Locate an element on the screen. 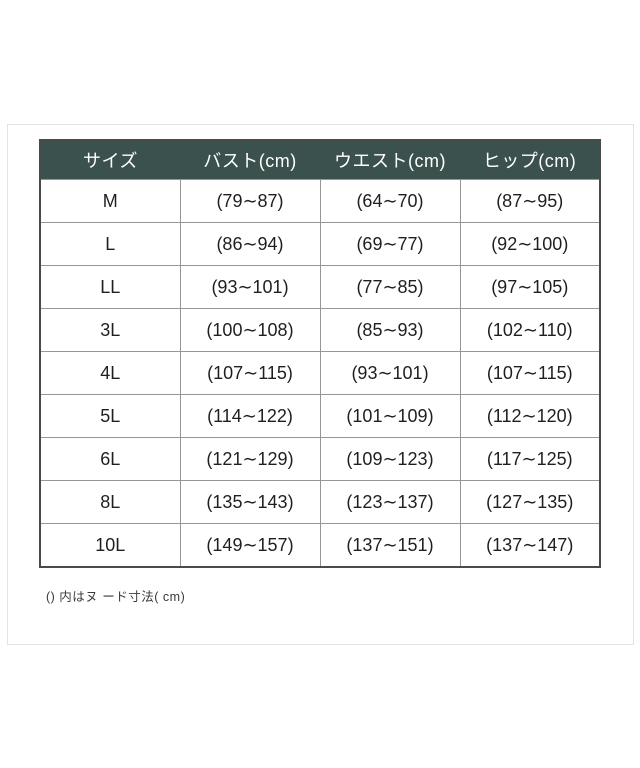 The image size is (640, 768). size-cell: M is located at coordinates (110, 201).